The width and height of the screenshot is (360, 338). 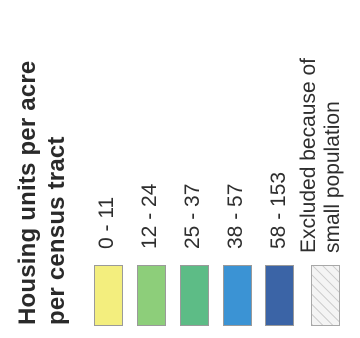 I want to click on legend-excluded-label-line2: small population, so click(x=332, y=177).